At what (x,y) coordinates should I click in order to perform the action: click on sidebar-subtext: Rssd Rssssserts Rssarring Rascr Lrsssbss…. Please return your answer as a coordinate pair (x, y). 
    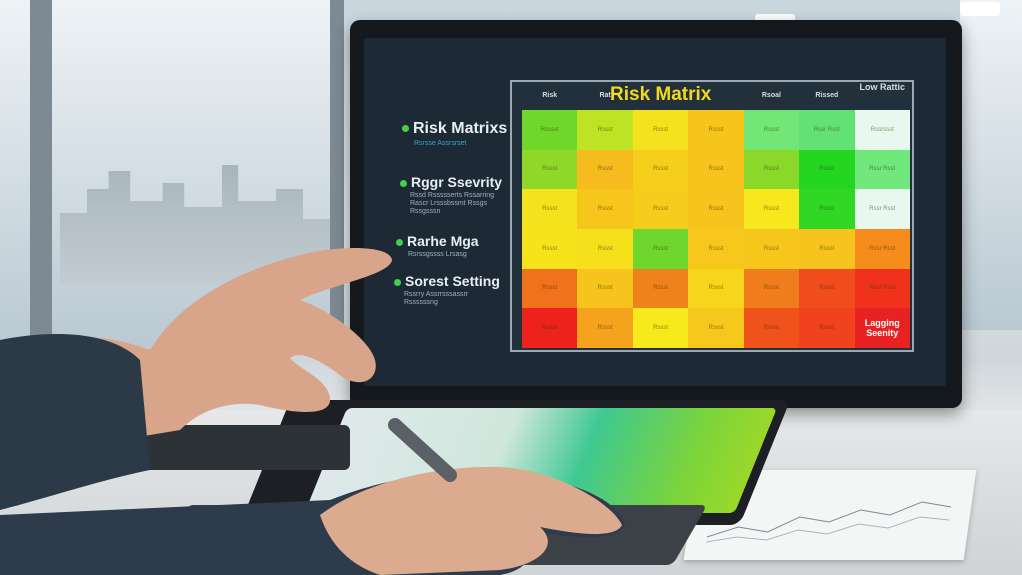
    Looking at the image, I should click on (452, 203).